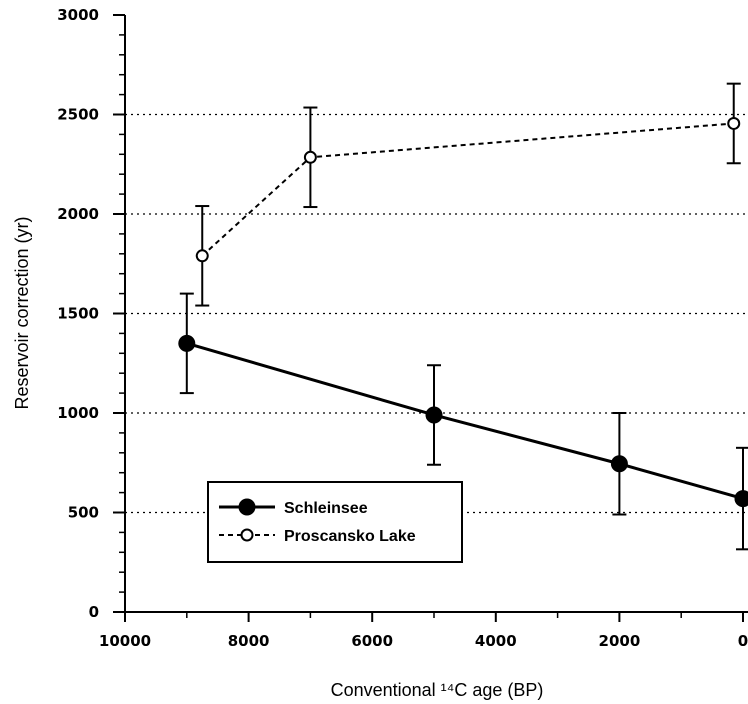 The height and width of the screenshot is (704, 748). What do you see at coordinates (78, 115) in the screenshot?
I see `y-tick-label: 2500` at bounding box center [78, 115].